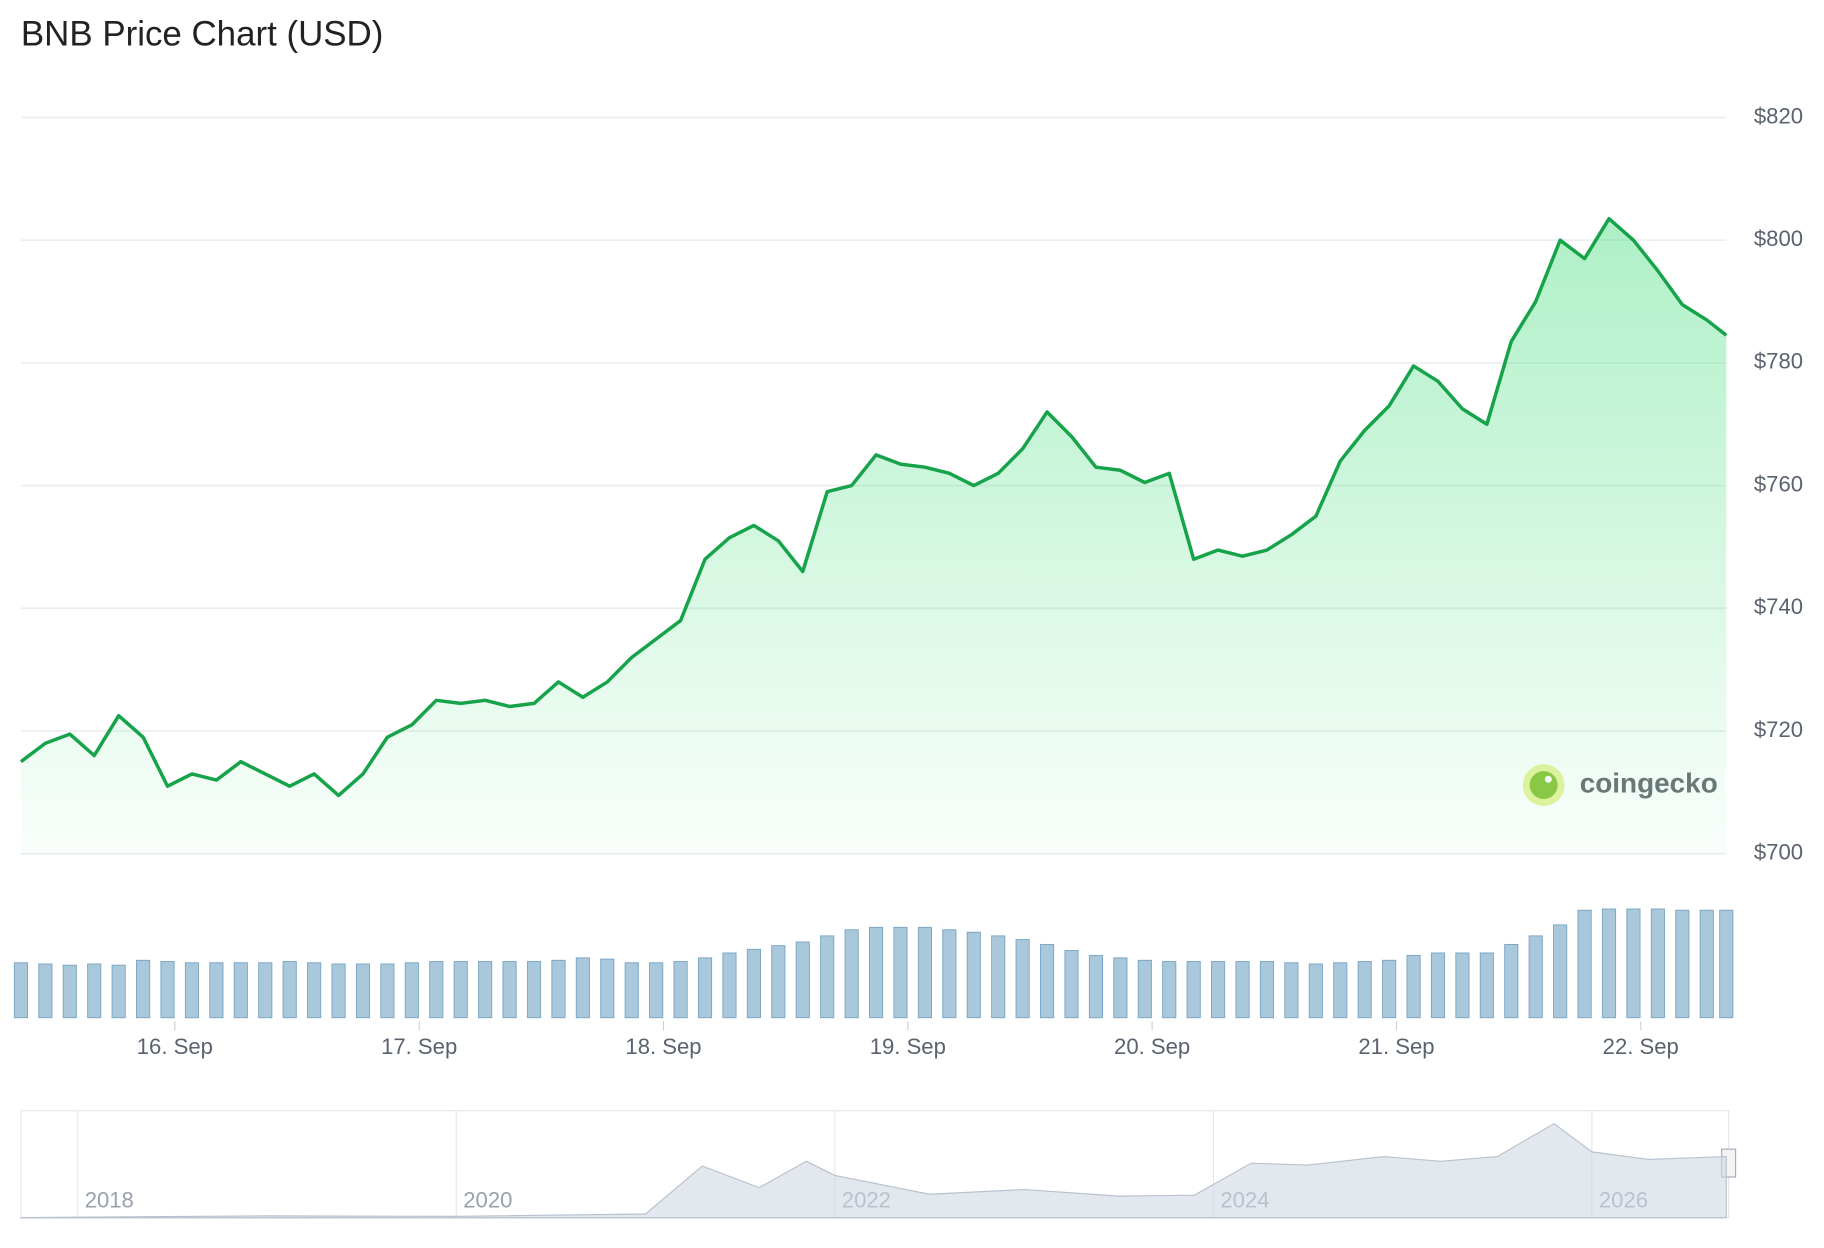 The image size is (1824, 1248). Describe the element at coordinates (175, 1046) in the screenshot. I see `x-tick-label: 16. Sep` at that location.